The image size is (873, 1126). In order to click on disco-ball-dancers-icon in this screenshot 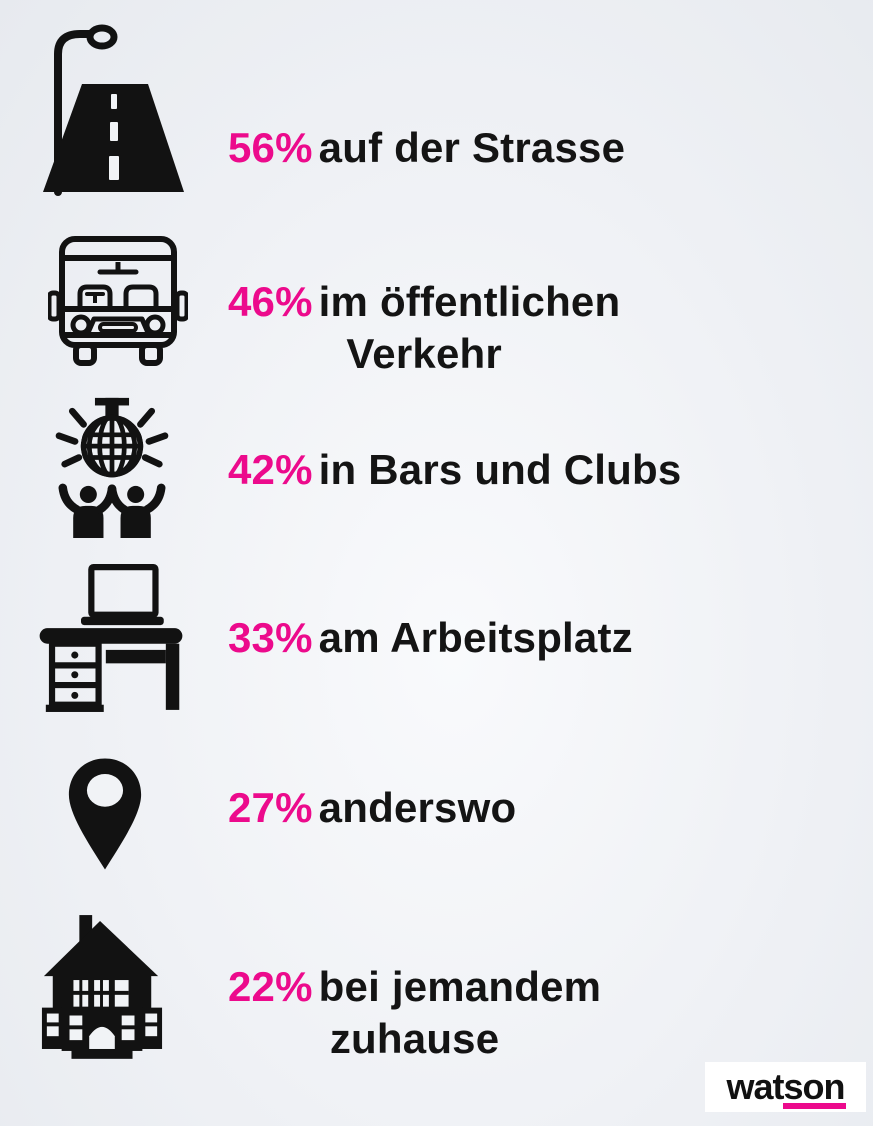, I will do `click(112, 467)`.